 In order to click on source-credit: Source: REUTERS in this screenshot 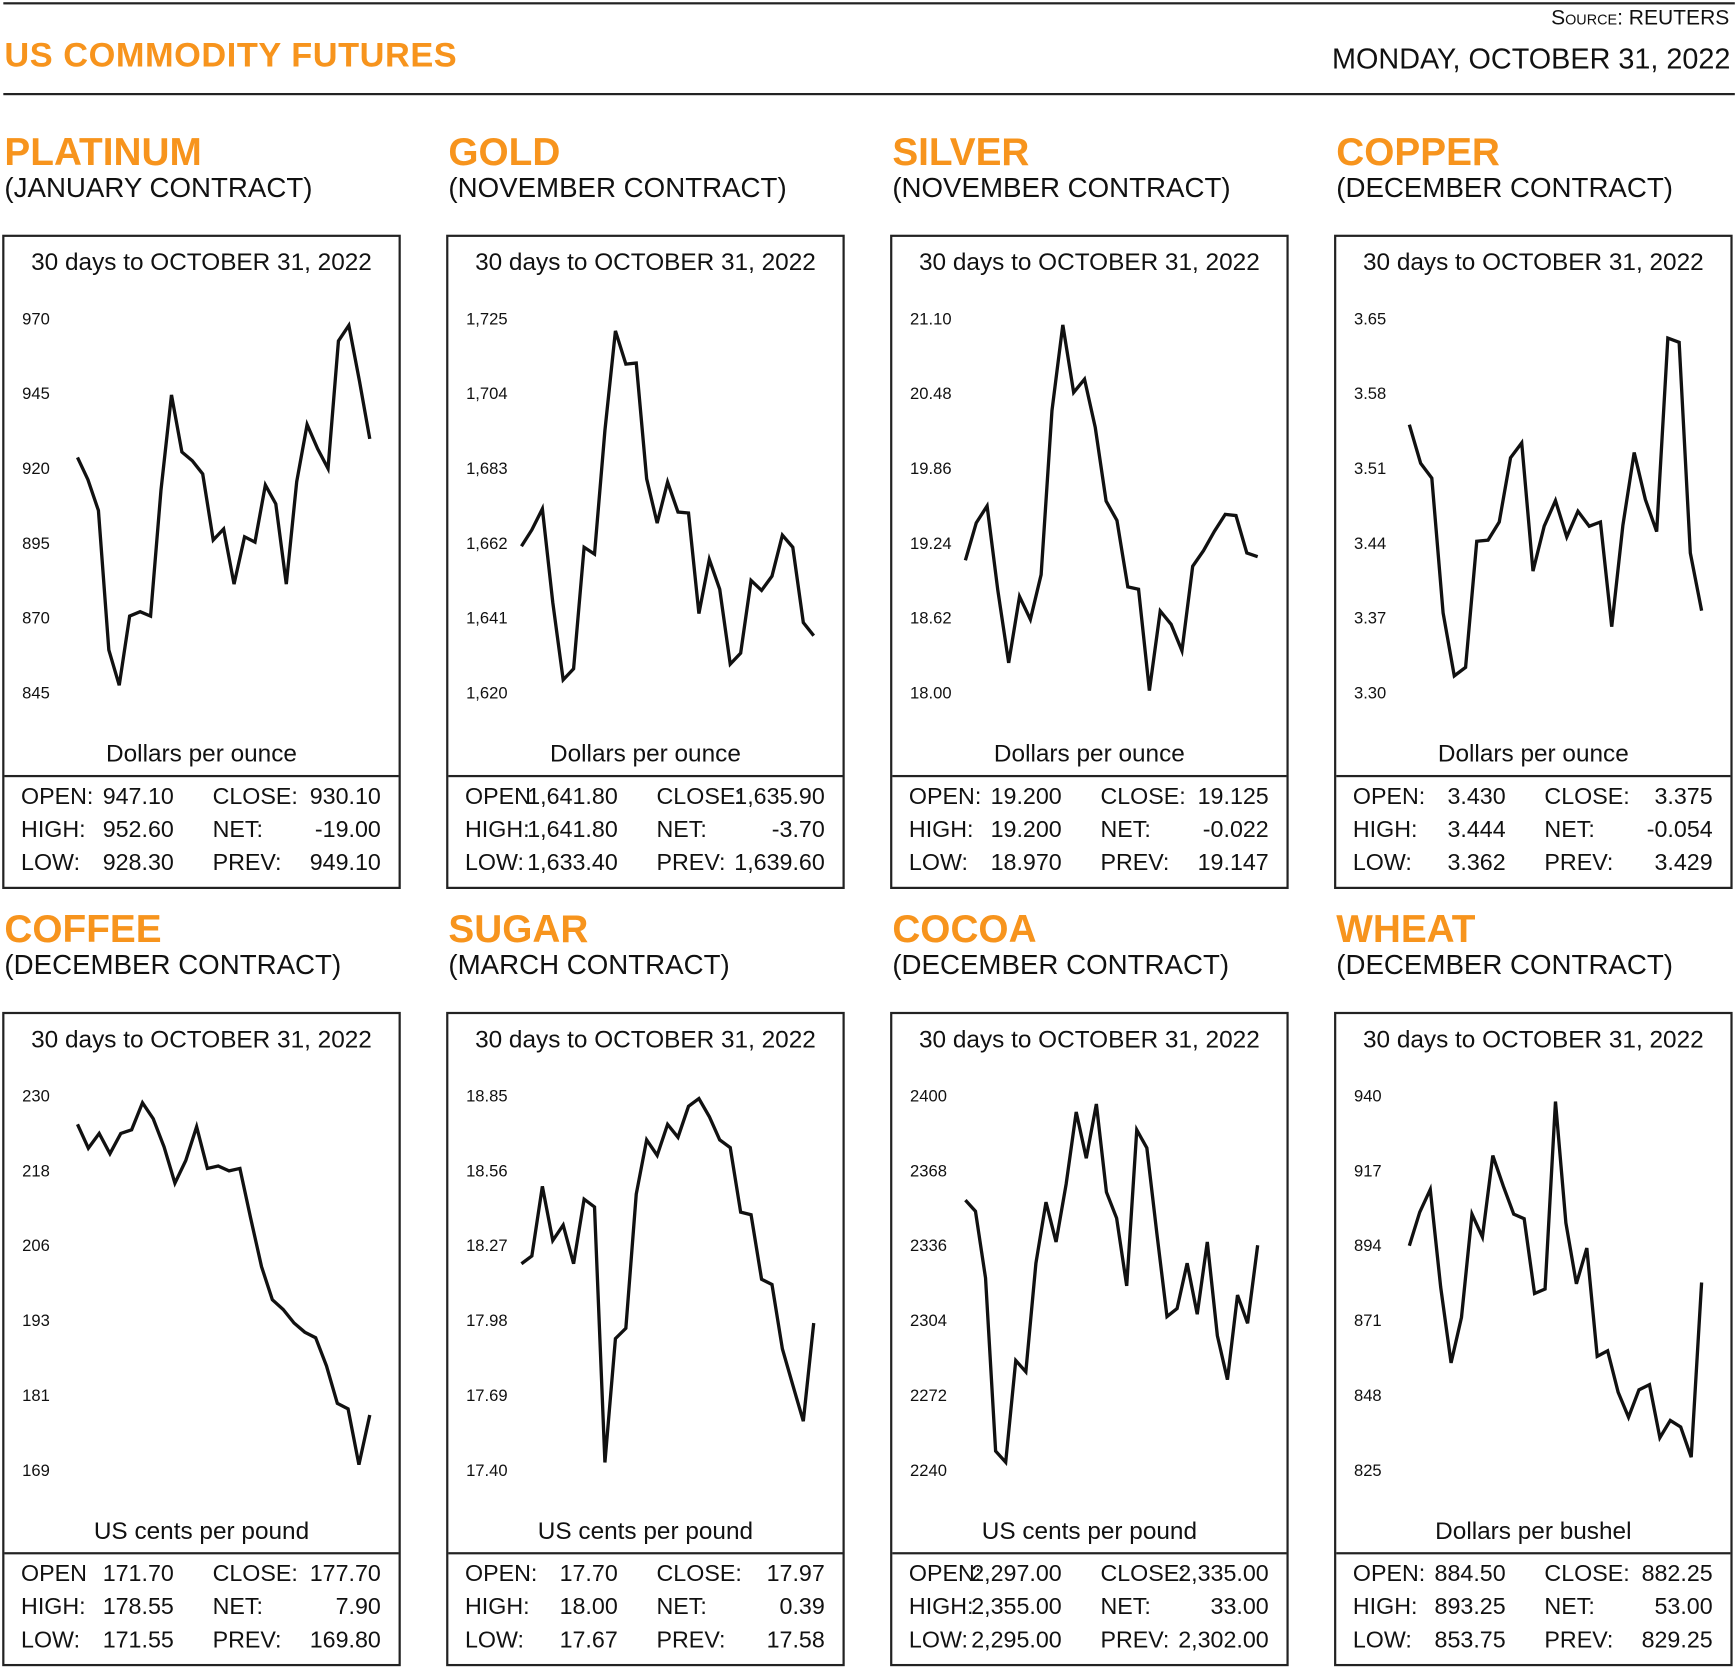, I will do `click(1640, 19)`.